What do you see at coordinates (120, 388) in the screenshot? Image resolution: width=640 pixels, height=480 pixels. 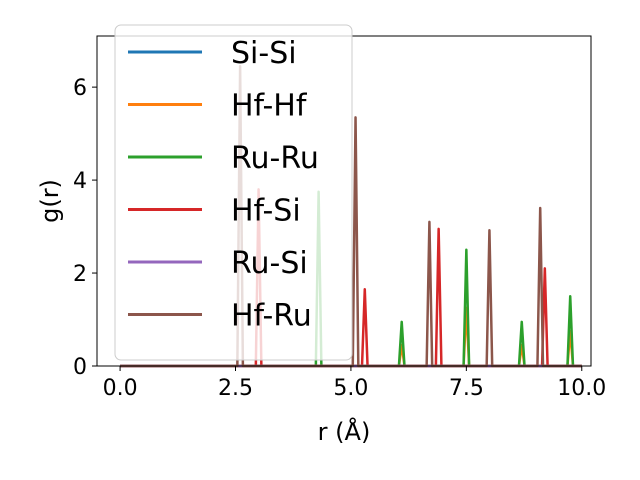 I see `x-tick-label: 0.0` at bounding box center [120, 388].